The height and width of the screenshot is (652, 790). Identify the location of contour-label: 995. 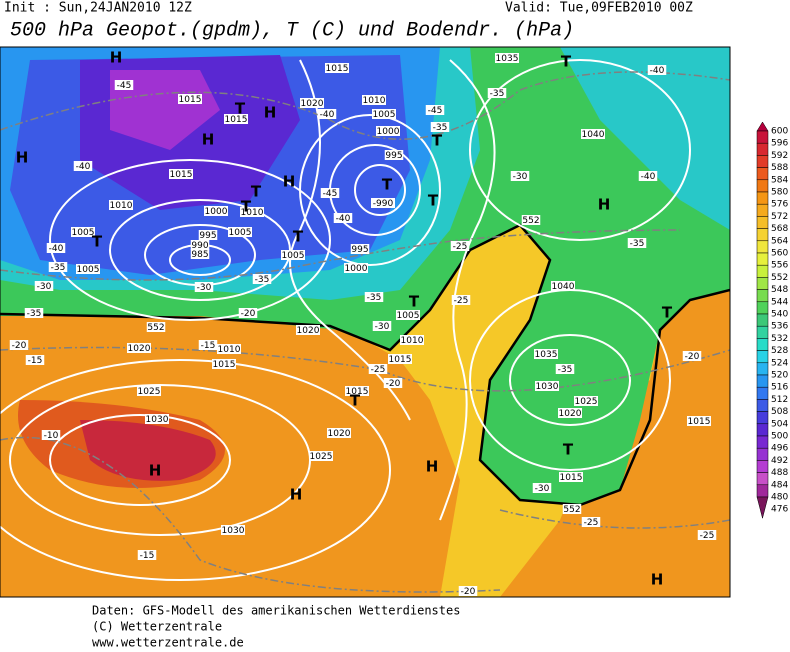
(207, 236).